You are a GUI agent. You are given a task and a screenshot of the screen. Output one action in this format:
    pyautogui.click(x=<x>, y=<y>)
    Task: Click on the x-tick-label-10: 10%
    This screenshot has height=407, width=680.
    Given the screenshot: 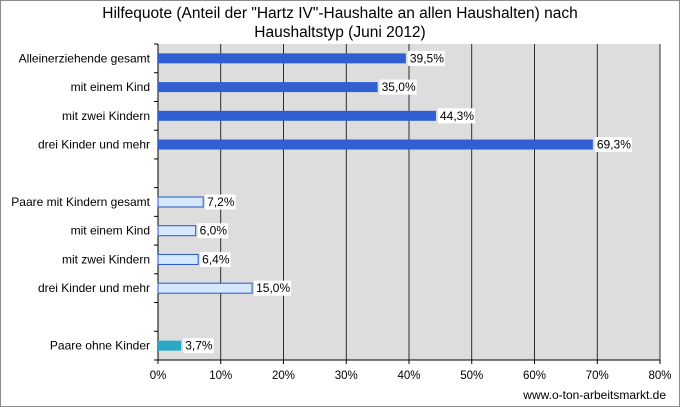 What is the action you would take?
    pyautogui.click(x=220, y=376)
    